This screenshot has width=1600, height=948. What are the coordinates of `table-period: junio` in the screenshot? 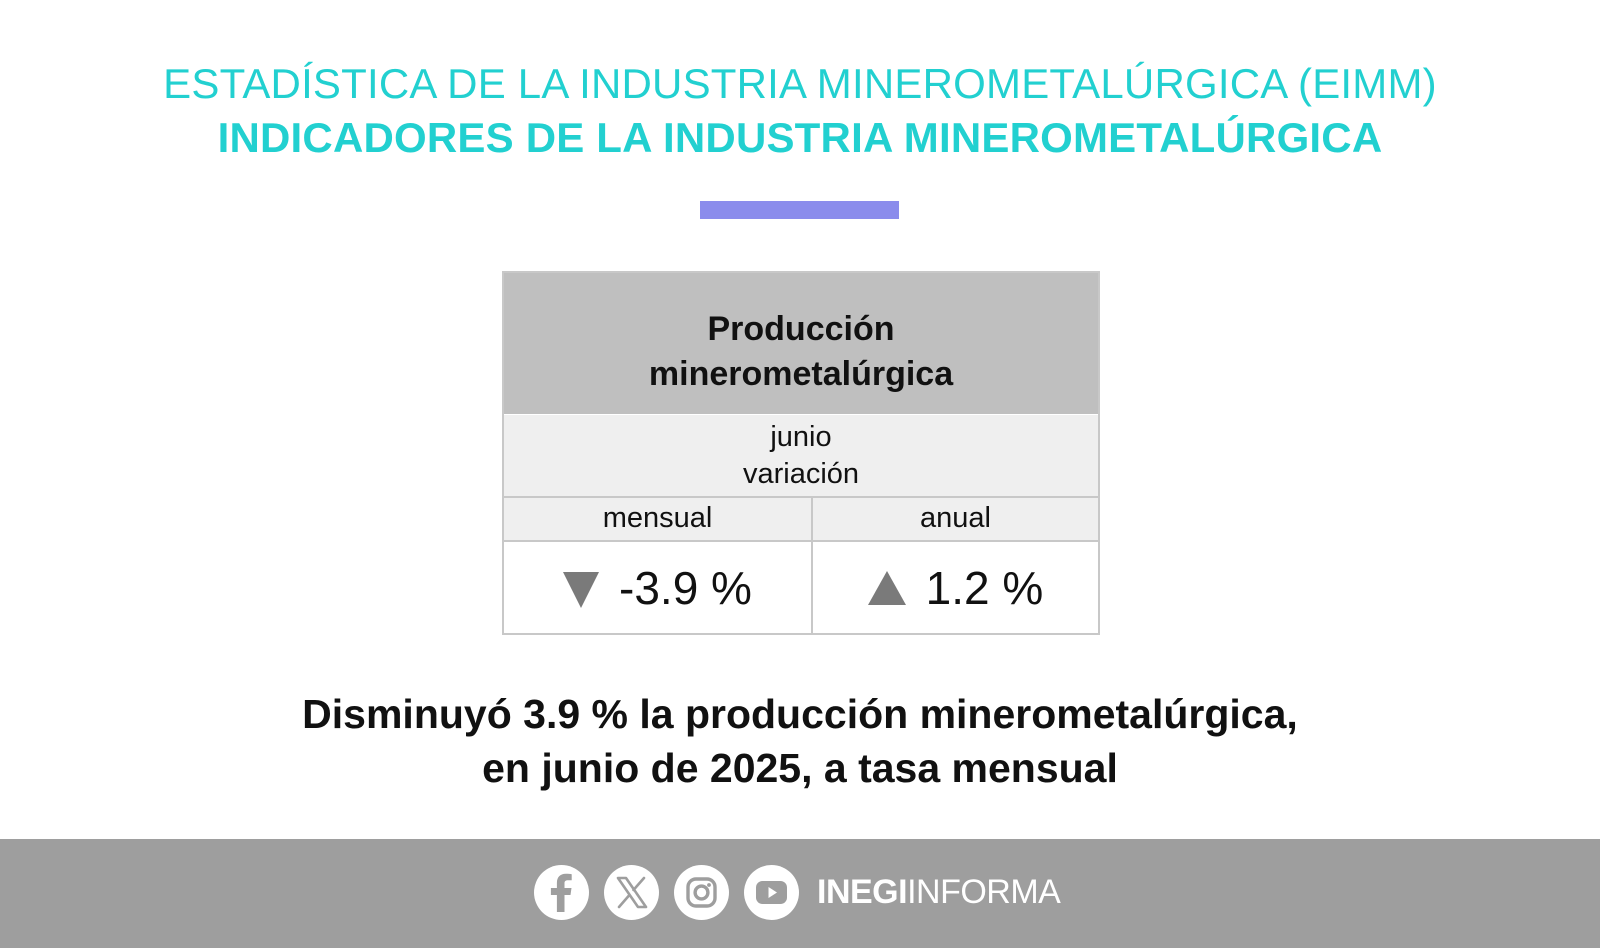 It's located at (801, 437).